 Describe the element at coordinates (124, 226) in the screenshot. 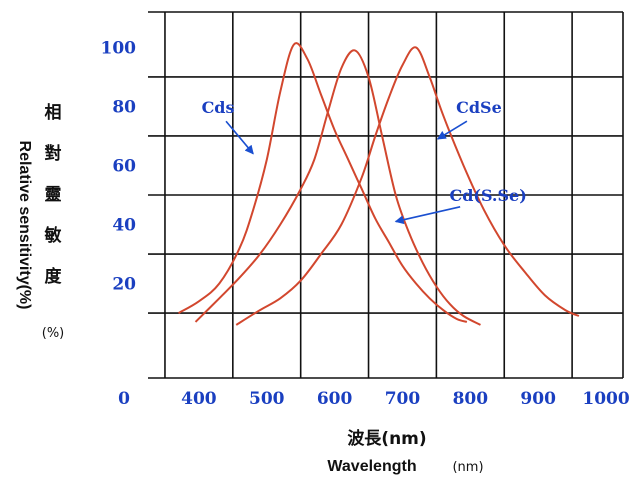

I see `y-tick-label: 40` at that location.